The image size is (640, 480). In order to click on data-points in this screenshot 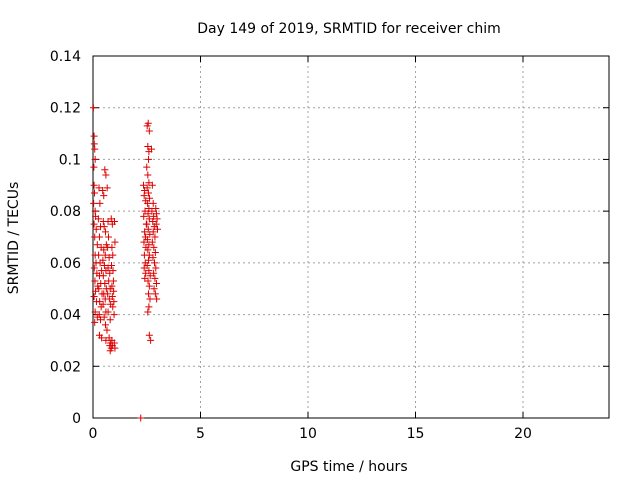, I will do `click(125, 263)`.